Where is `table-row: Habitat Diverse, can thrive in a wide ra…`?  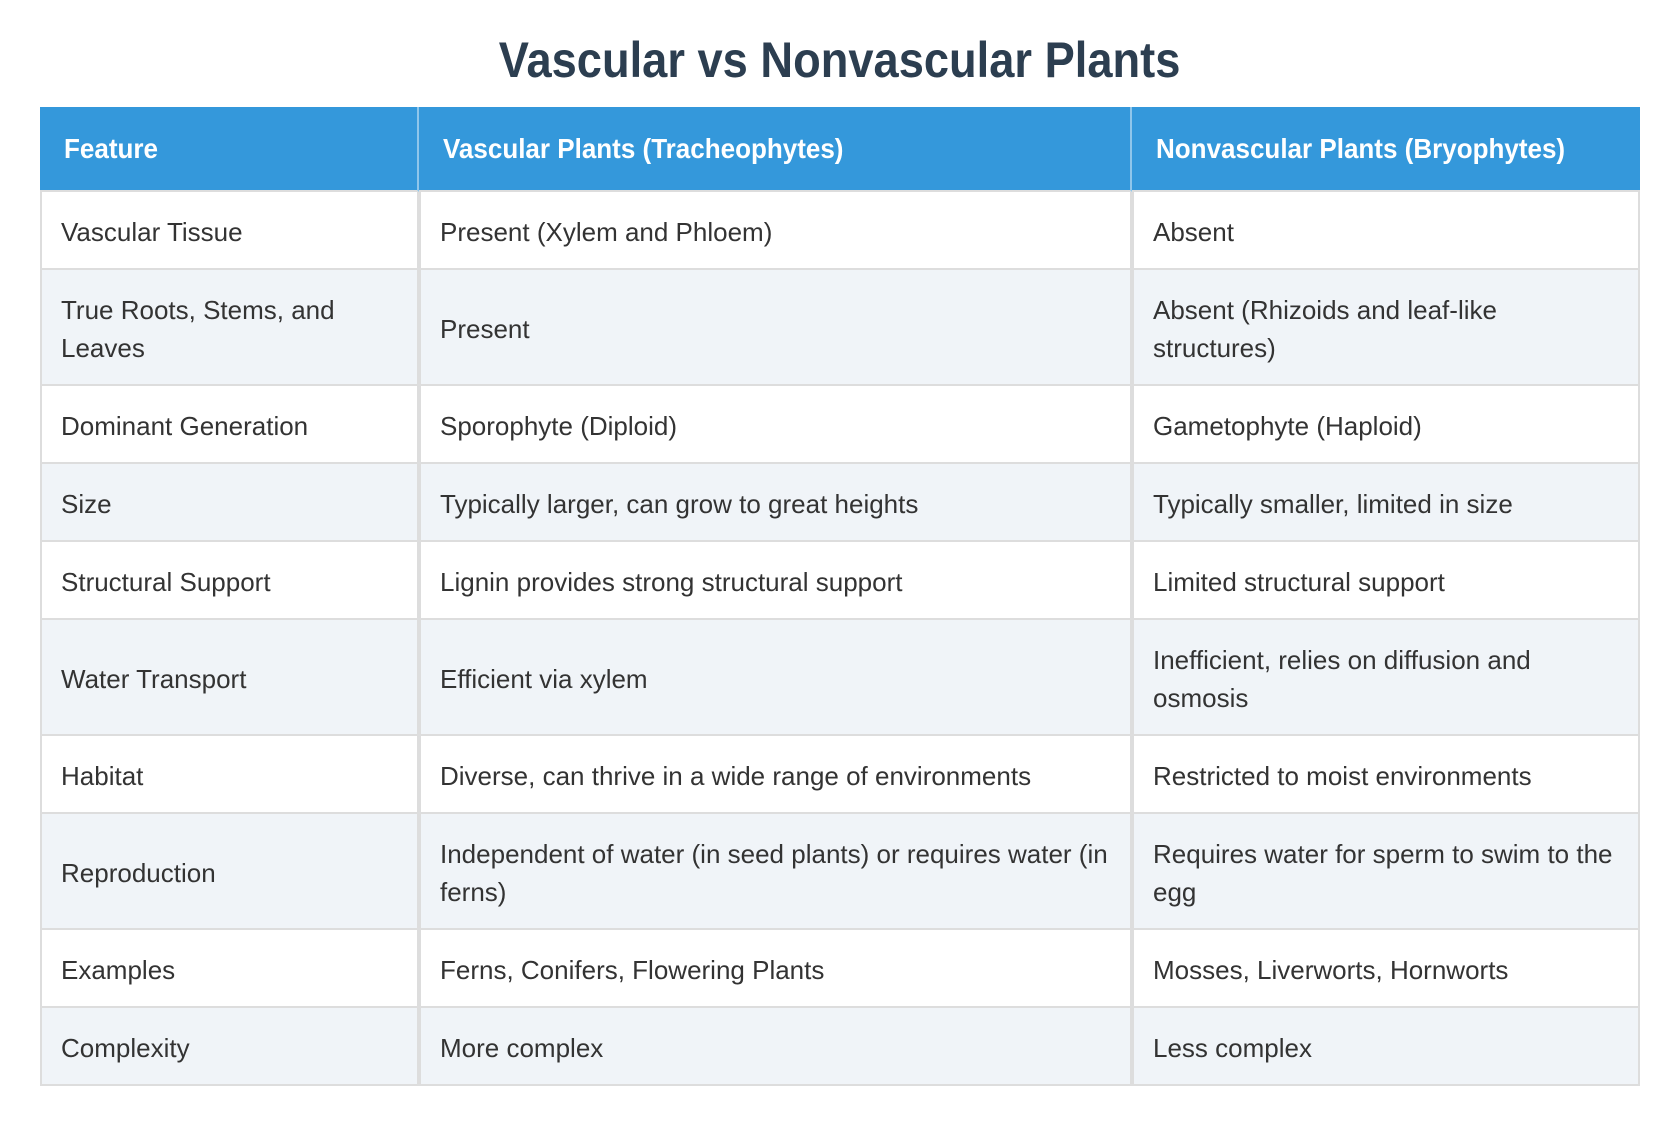
table-row: Habitat Diverse, can thrive in a wide ra… is located at coordinates (840, 775).